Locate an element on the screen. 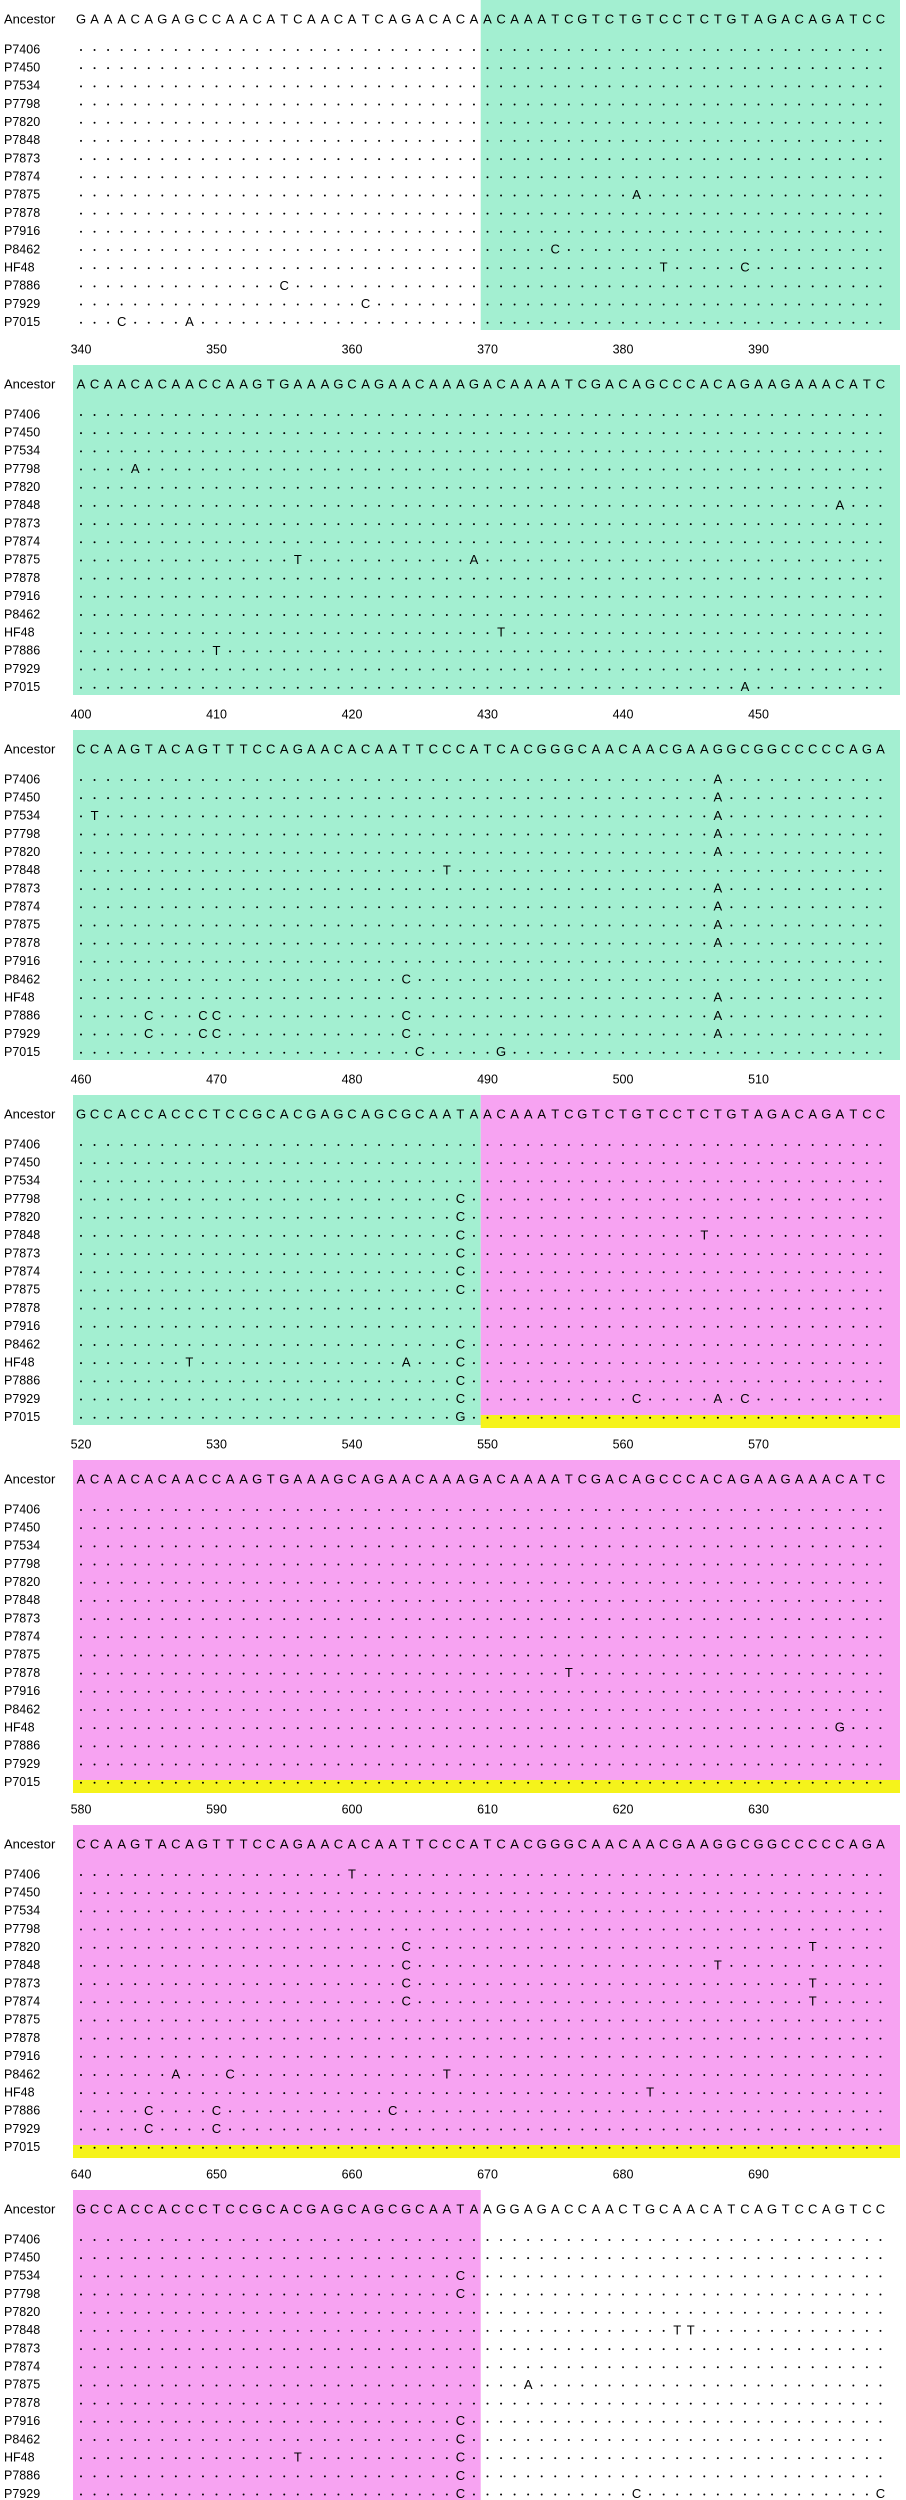 The width and height of the screenshot is (906, 2500). row-label: P7886 is located at coordinates (22, 1016).